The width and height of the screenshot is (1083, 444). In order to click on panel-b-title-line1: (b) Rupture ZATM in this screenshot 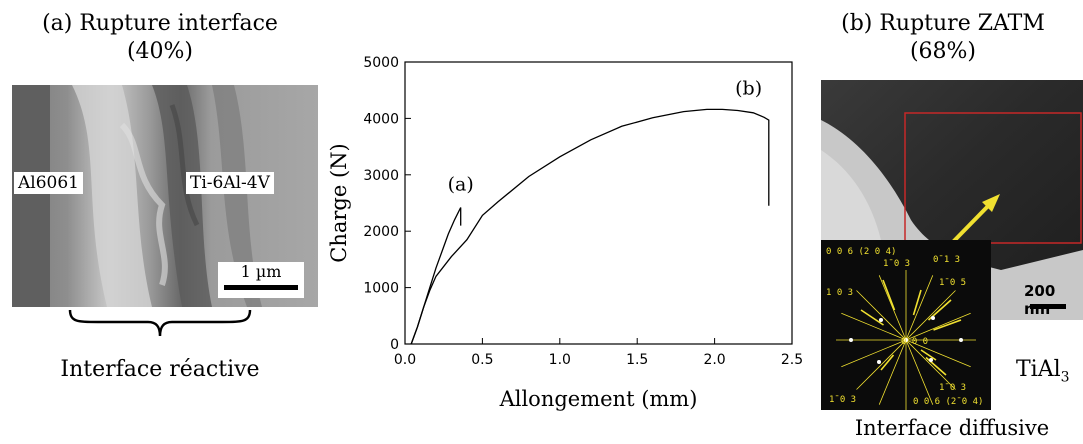, I will do `click(943, 23)`.